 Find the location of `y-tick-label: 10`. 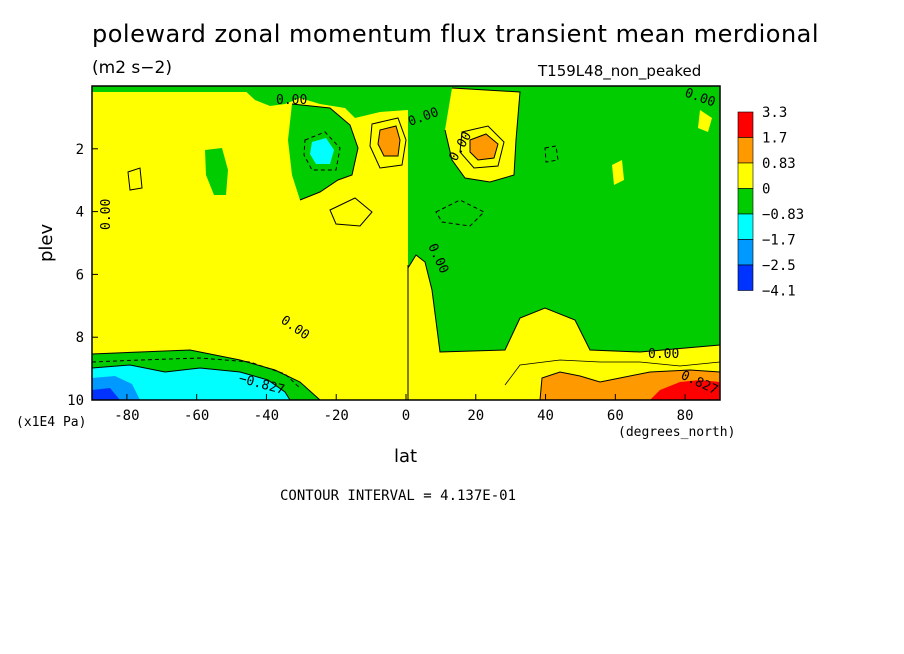

y-tick-label: 10 is located at coordinates (75, 401).